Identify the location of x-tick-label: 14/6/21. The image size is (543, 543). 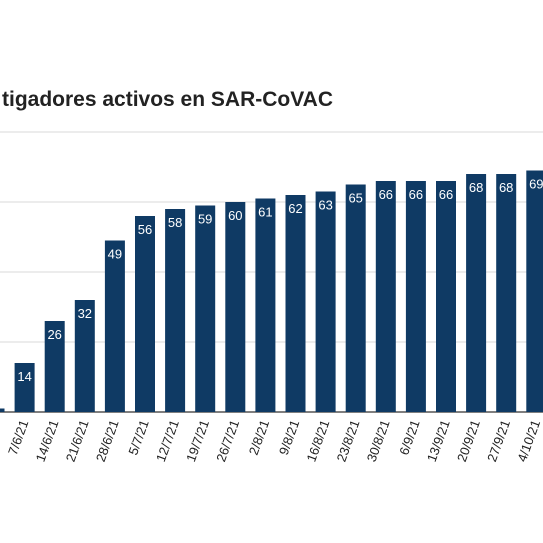
(47, 441).